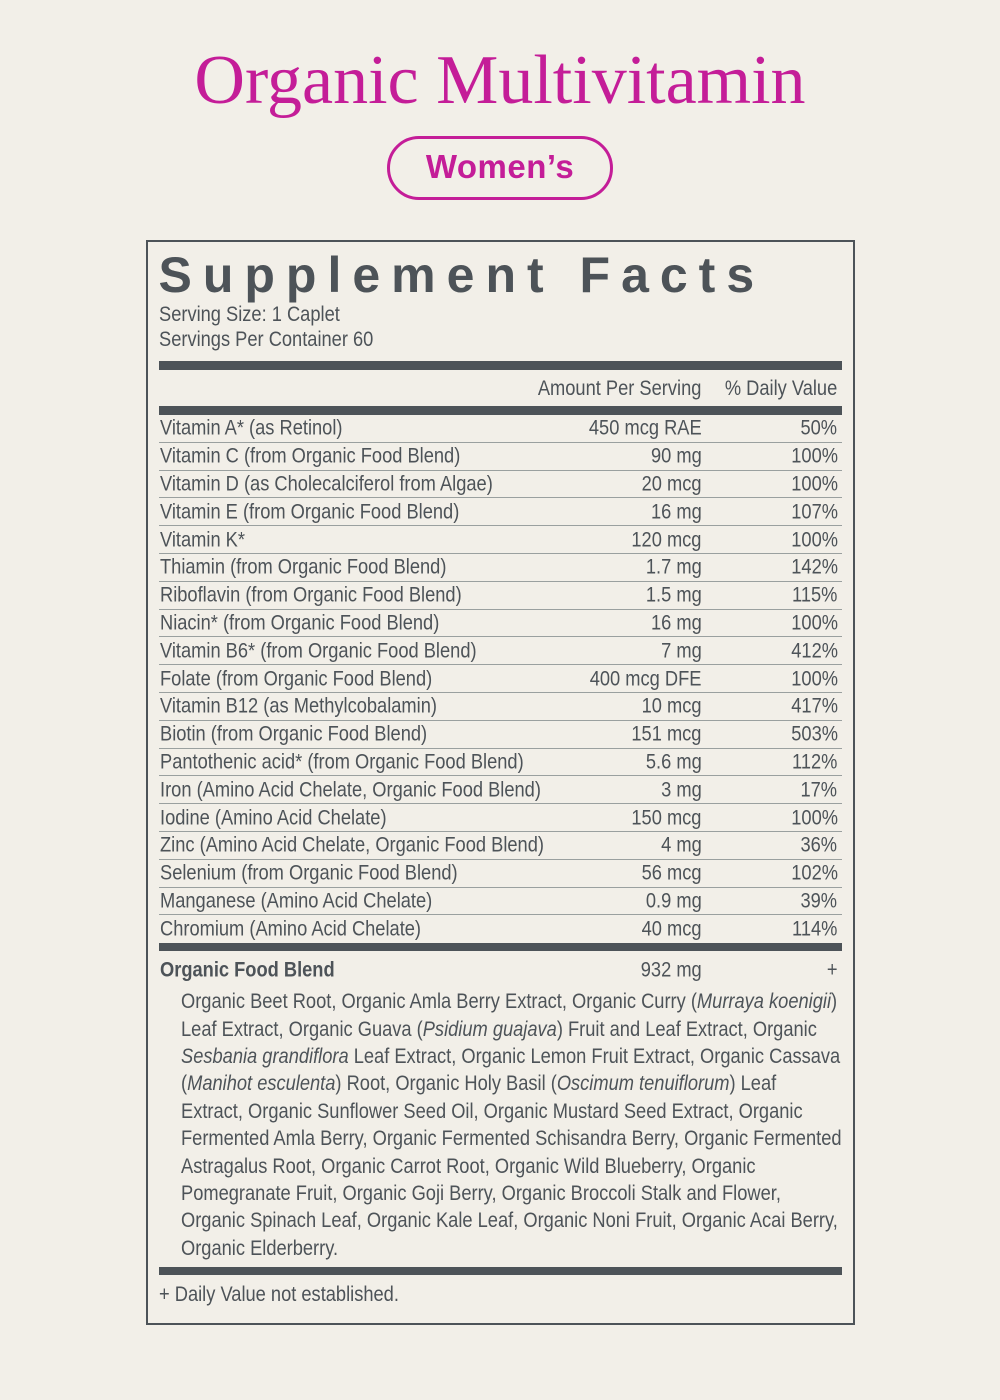 This screenshot has width=1000, height=1400. What do you see at coordinates (295, 900) in the screenshot?
I see `nutrient-name: Manganese (Amino Acid Chelate)` at bounding box center [295, 900].